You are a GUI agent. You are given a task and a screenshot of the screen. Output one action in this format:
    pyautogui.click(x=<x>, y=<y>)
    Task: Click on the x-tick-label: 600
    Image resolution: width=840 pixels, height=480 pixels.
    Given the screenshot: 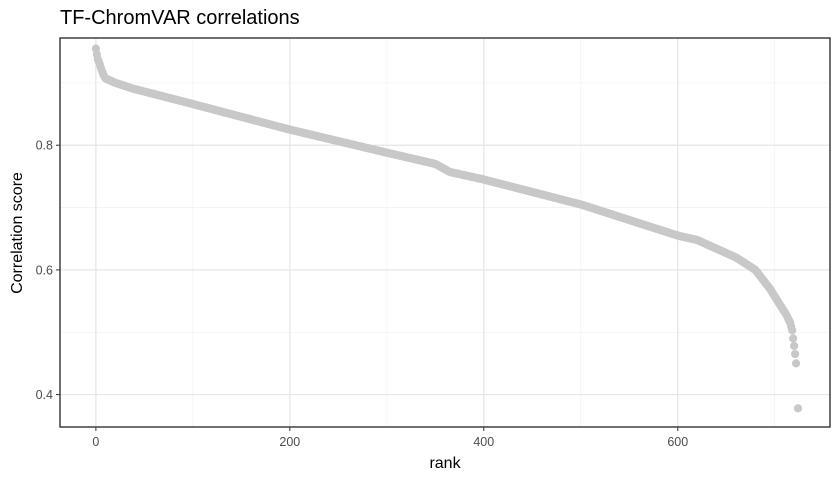 What is the action you would take?
    pyautogui.click(x=677, y=442)
    